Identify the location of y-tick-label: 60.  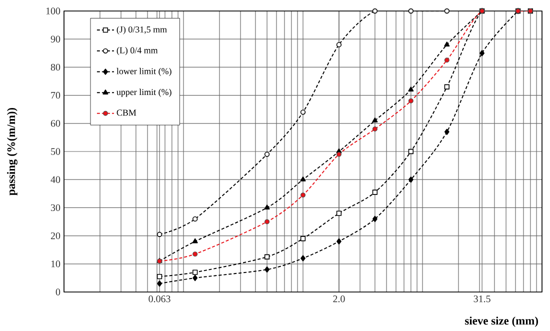
(55, 123).